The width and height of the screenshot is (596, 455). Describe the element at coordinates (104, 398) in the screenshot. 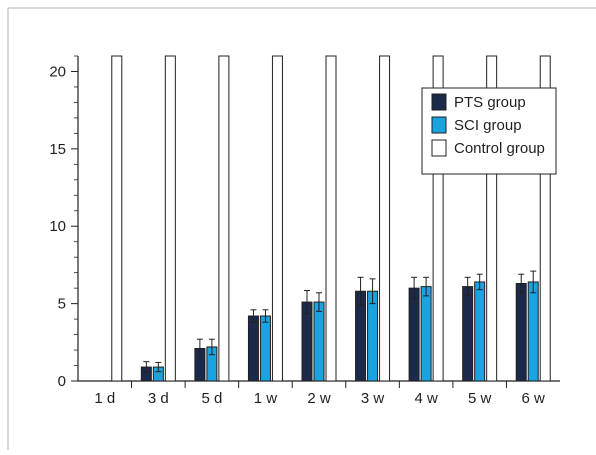

I see `x-tick-label: 1 d` at that location.